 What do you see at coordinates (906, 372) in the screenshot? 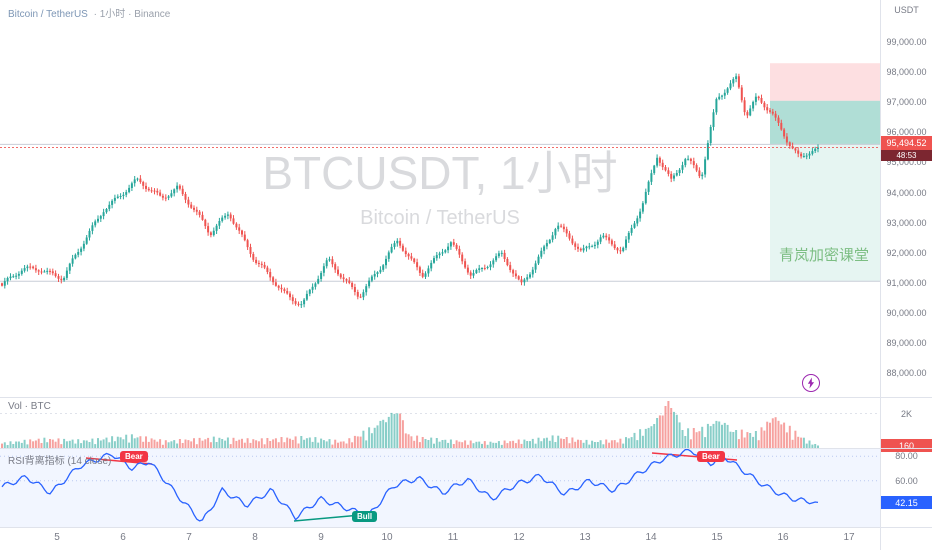
I see `price-axis-label: 88,000.00` at bounding box center [906, 372].